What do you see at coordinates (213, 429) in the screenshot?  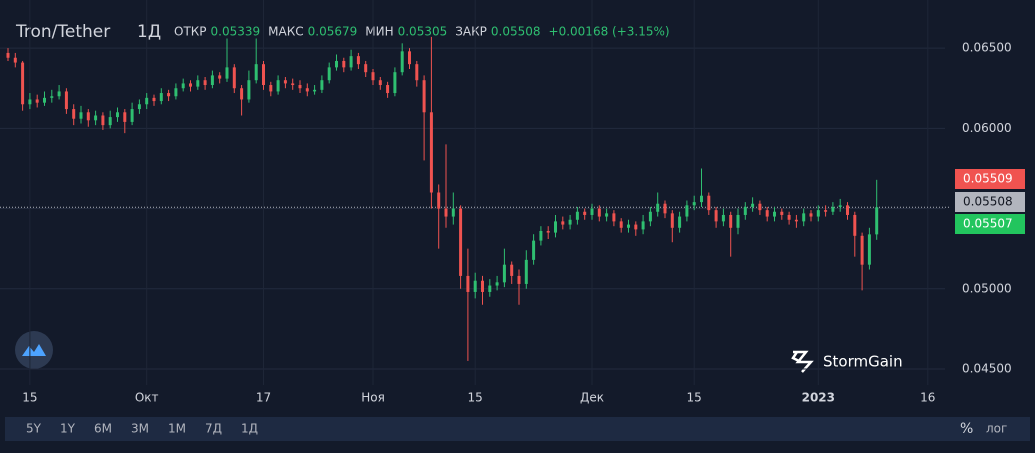 I see `range-button: 7Д` at bounding box center [213, 429].